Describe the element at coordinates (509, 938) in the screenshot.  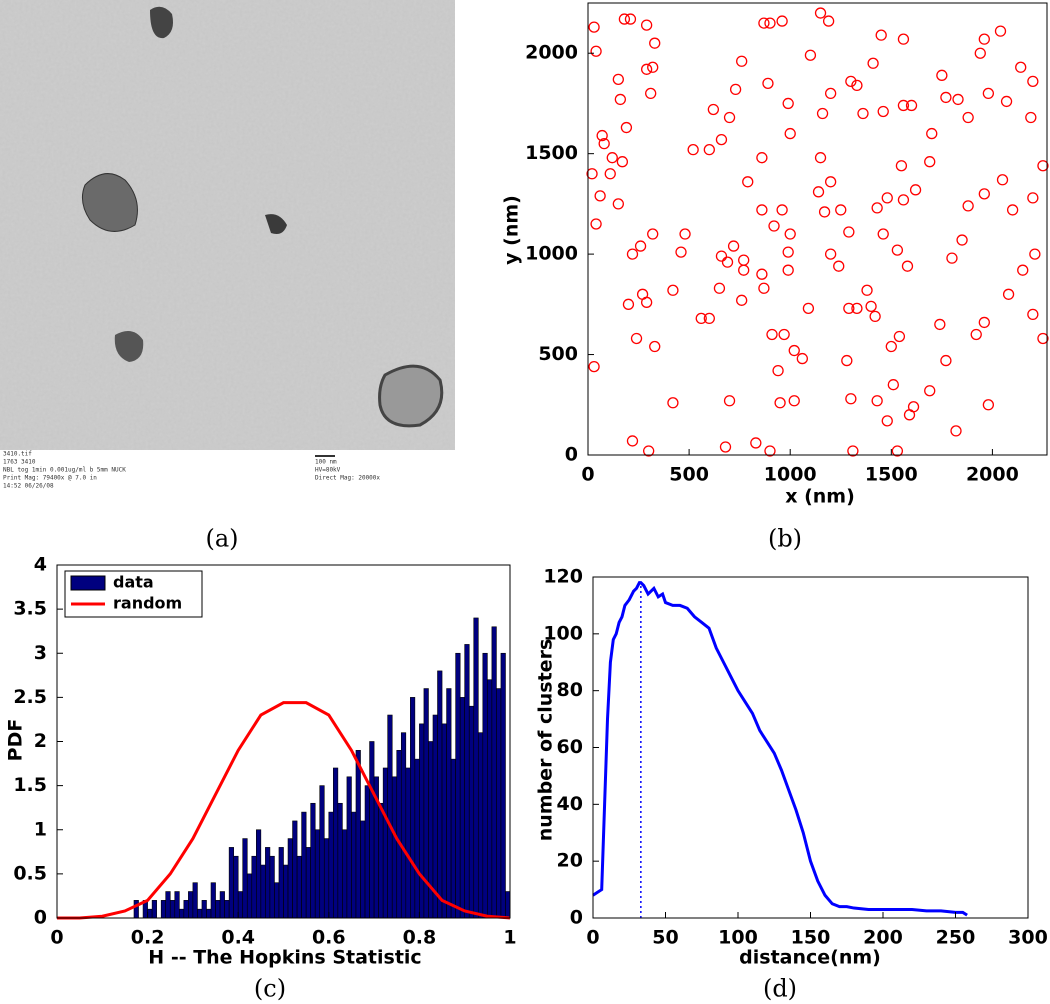
I see `x-tick-label: 1` at that location.